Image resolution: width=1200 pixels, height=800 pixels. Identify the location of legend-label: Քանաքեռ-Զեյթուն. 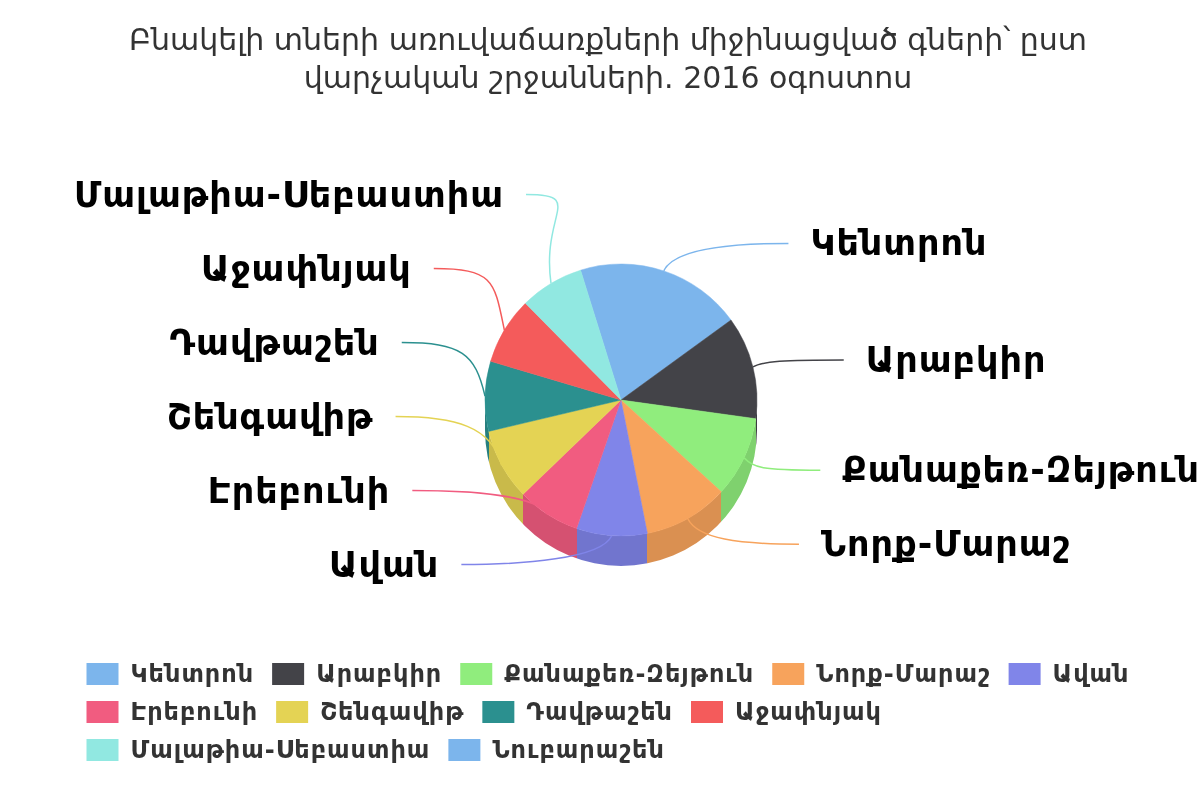
(629, 674).